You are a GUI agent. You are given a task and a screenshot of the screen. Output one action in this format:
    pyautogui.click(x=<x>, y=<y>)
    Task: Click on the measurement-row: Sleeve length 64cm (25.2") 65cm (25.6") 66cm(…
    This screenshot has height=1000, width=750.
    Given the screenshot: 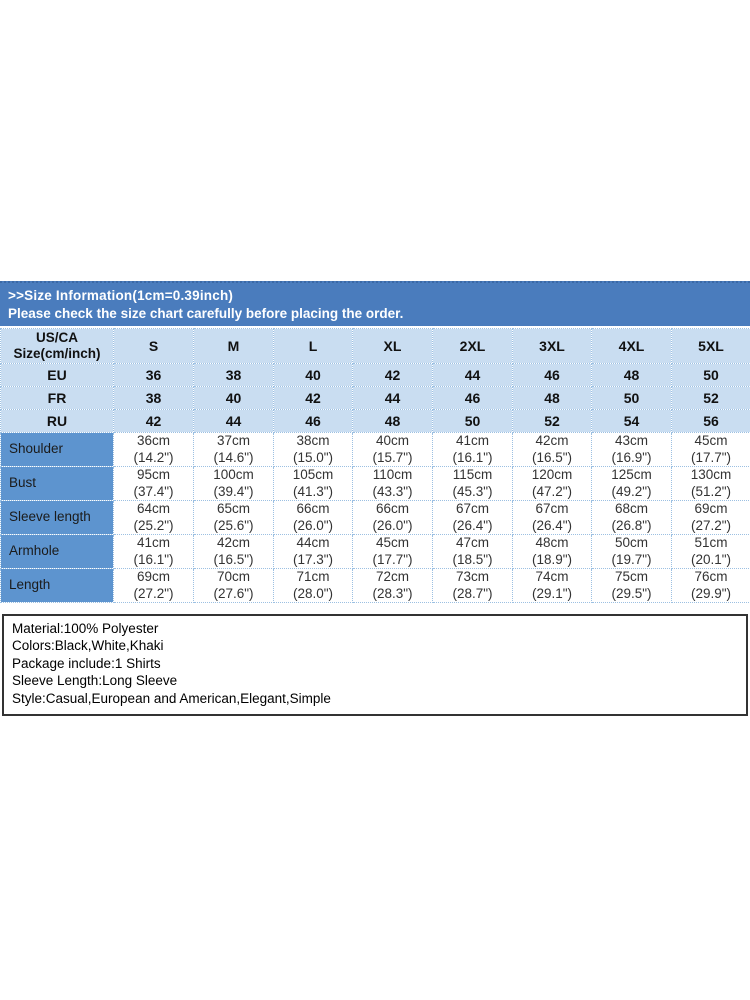 What is the action you would take?
    pyautogui.click(x=375, y=517)
    